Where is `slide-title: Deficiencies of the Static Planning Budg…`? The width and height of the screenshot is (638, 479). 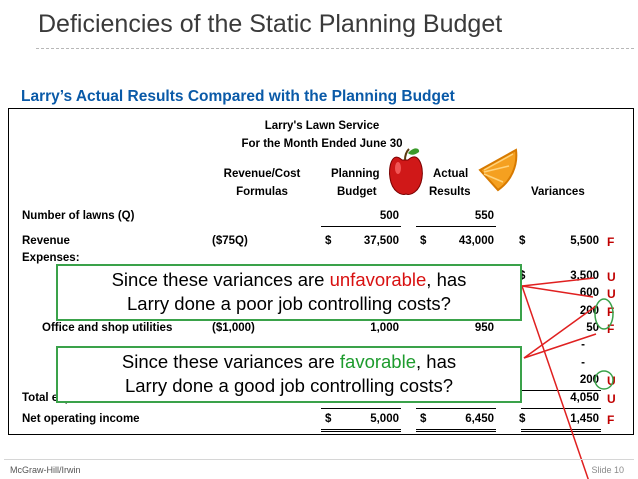 slide-title: Deficiencies of the Static Planning Budg… is located at coordinates (270, 24).